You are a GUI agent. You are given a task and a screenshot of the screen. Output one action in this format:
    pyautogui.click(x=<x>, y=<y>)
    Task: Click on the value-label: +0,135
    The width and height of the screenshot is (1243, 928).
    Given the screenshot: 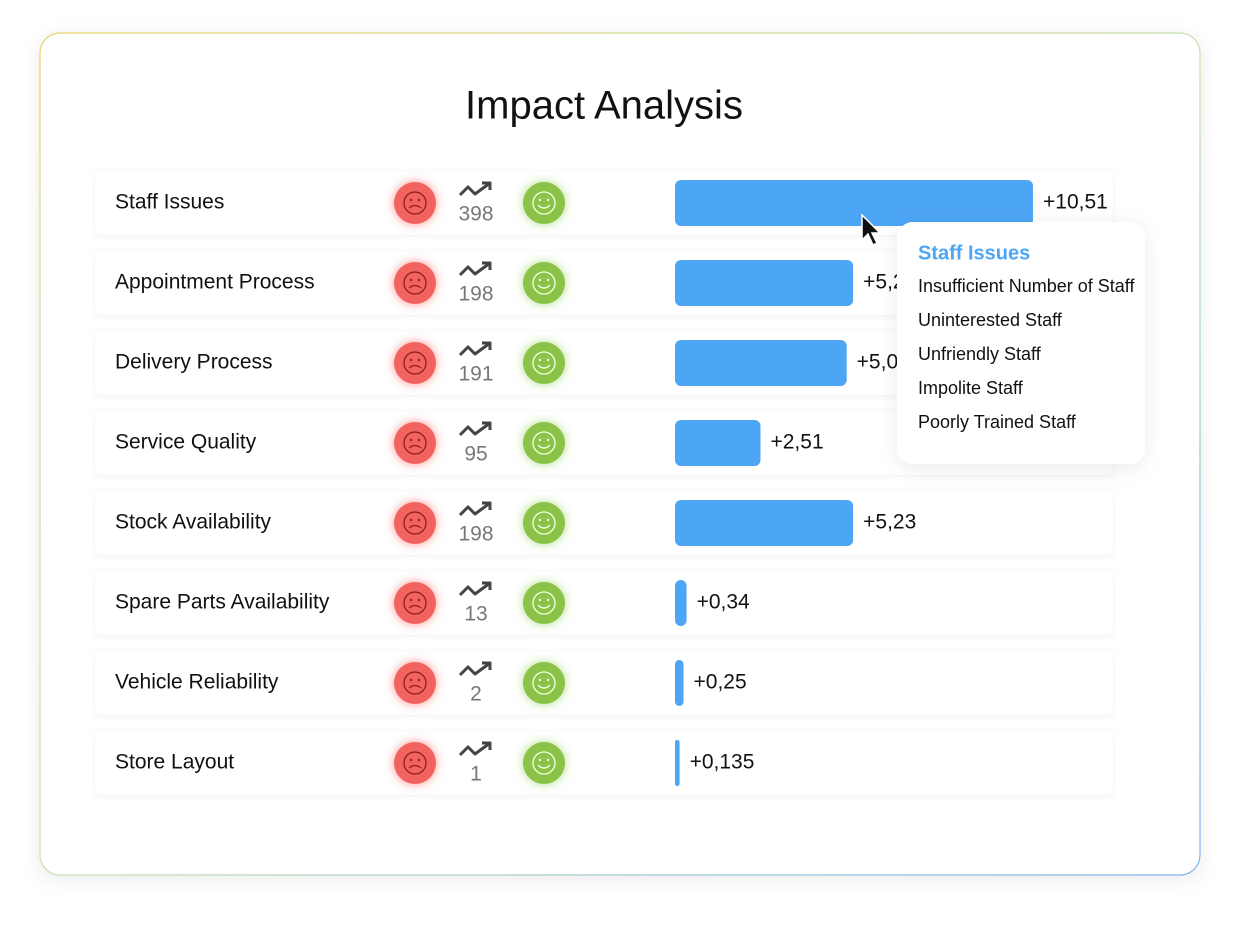 What is the action you would take?
    pyautogui.click(x=722, y=762)
    